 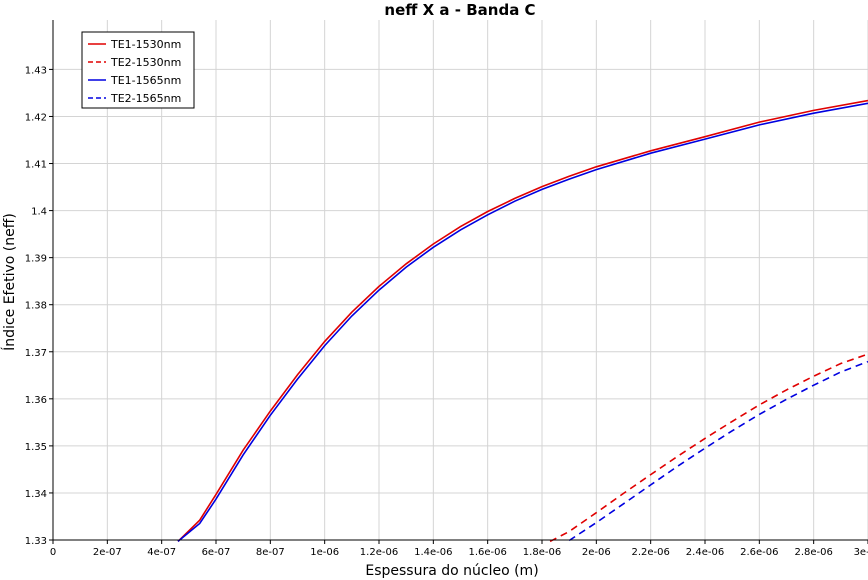 What do you see at coordinates (145, 80) in the screenshot?
I see `legend-label: TE1-1565nm` at bounding box center [145, 80].